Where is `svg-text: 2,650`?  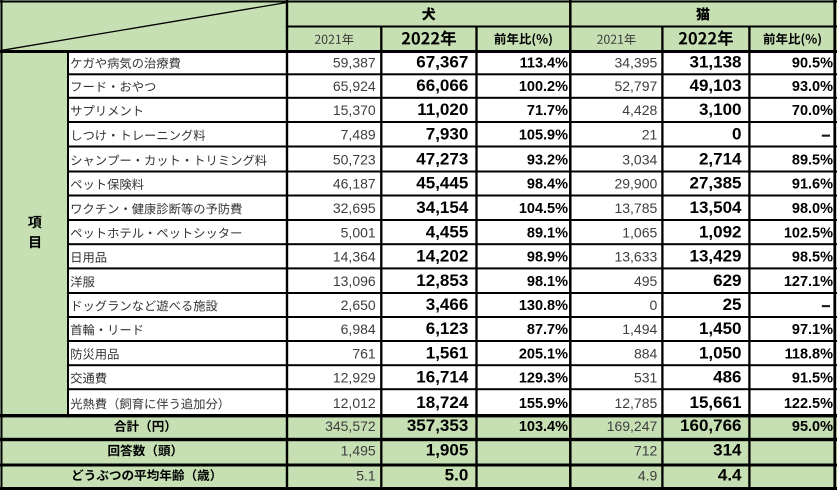
svg-text: 2,650 is located at coordinates (358, 305).